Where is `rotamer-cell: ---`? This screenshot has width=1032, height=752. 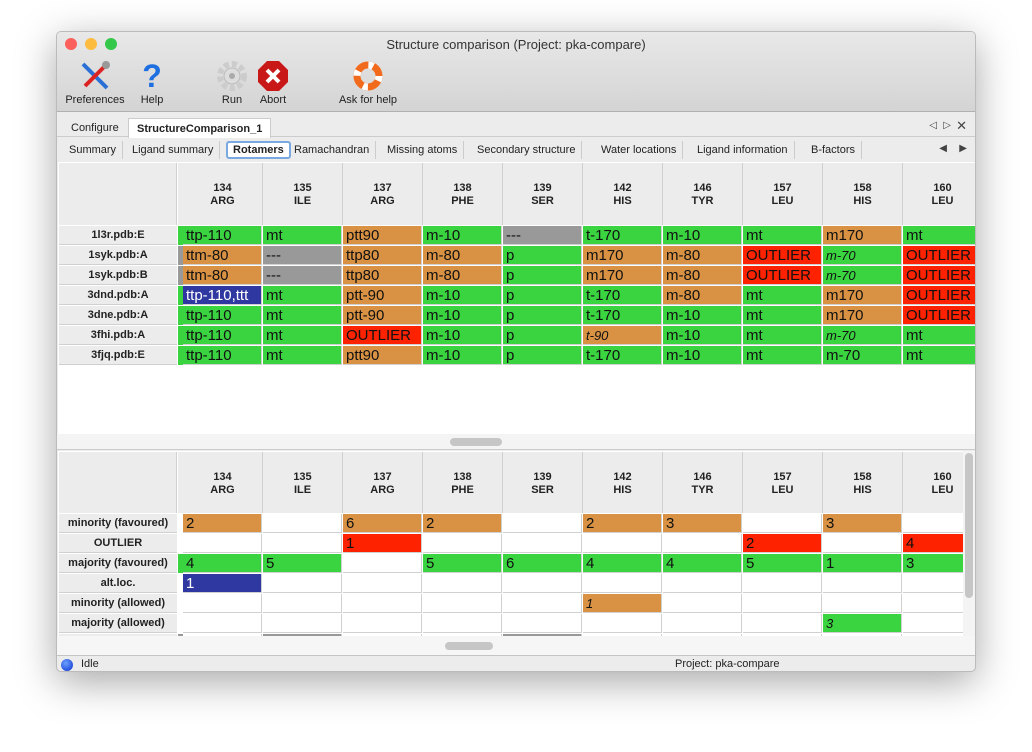
rotamer-cell: --- is located at coordinates (302, 275).